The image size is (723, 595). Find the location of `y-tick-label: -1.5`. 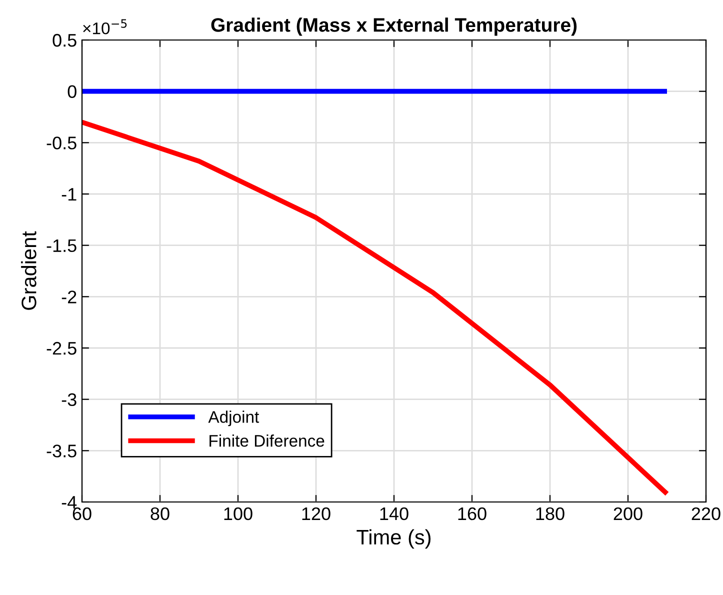

y-tick-label: -1.5 is located at coordinates (61, 245).